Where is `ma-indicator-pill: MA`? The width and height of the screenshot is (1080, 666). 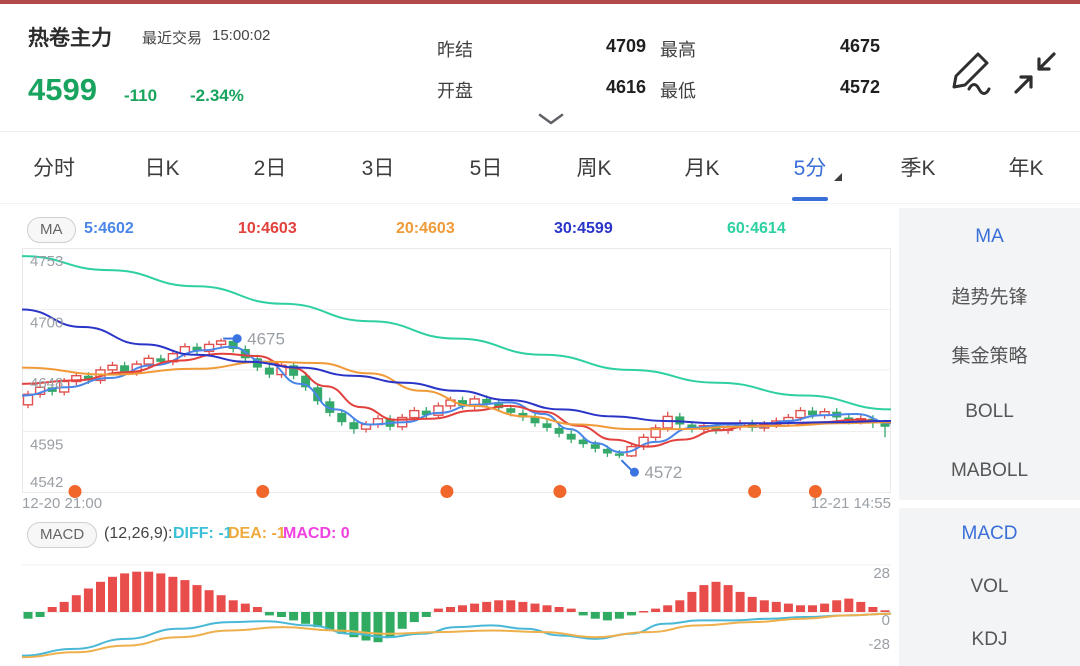
ma-indicator-pill: MA is located at coordinates (51, 230).